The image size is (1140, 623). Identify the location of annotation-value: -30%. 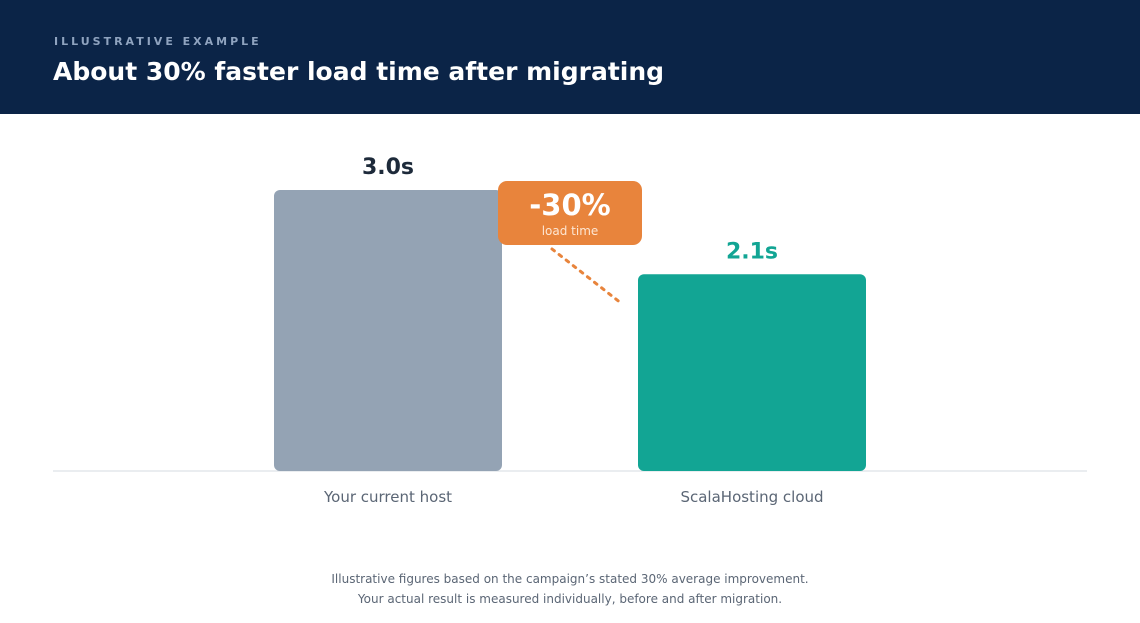
(569, 205).